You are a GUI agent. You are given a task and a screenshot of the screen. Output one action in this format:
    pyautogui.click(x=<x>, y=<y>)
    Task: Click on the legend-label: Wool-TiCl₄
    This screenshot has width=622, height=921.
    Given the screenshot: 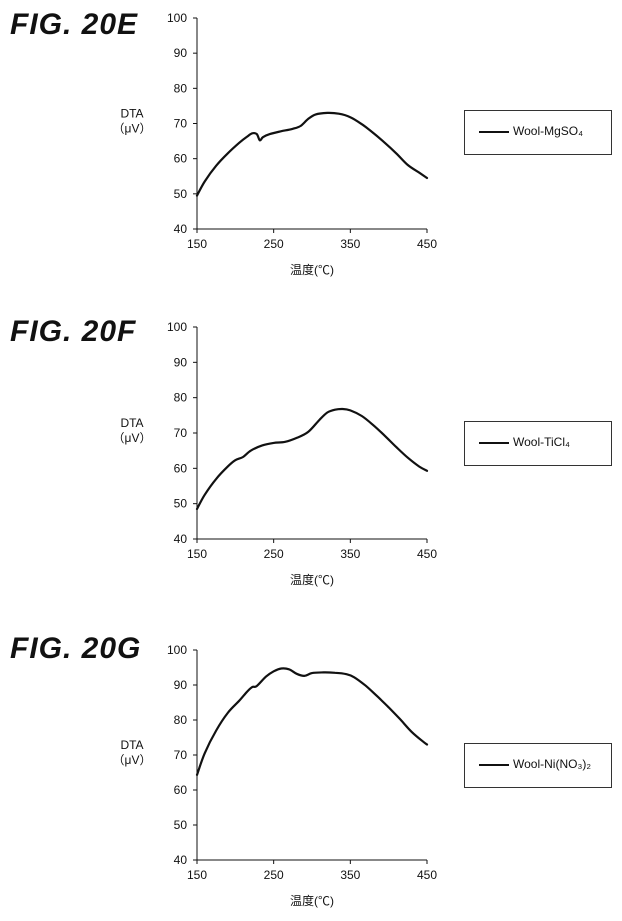 What is the action you would take?
    pyautogui.click(x=541, y=442)
    